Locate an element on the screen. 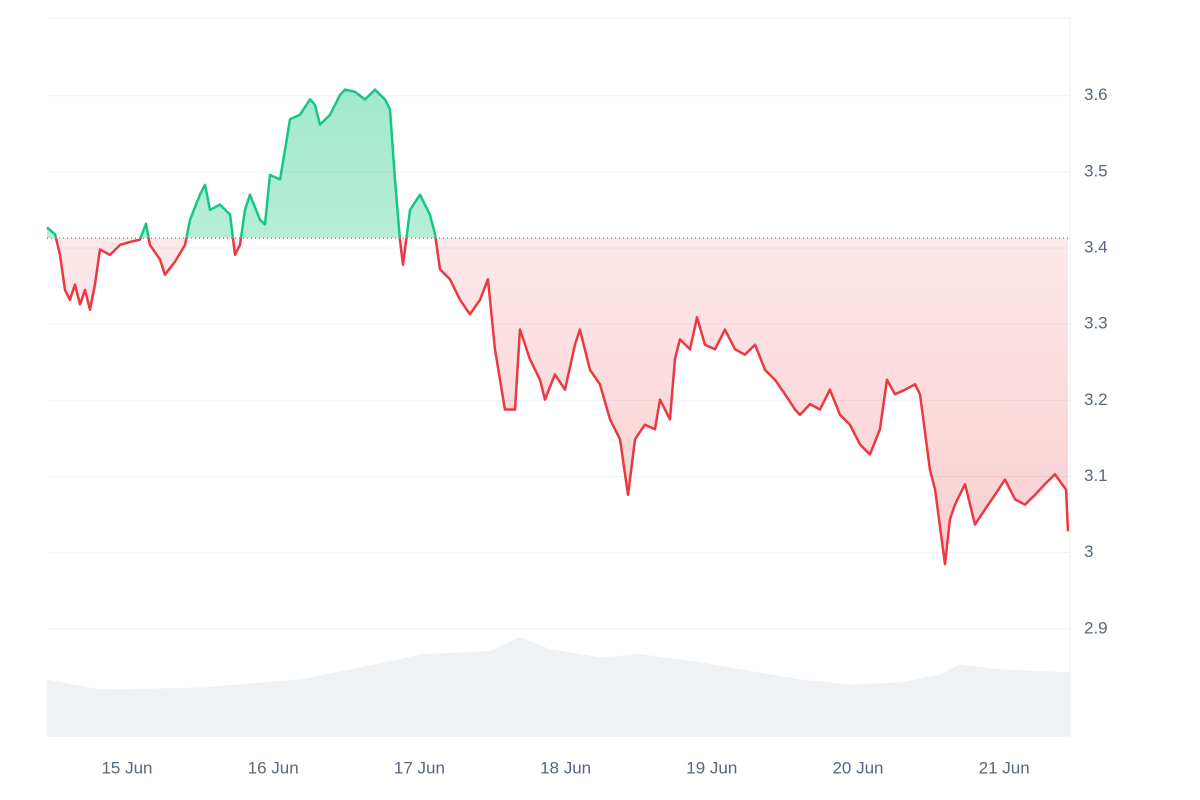  y-tick-label: 3.6 is located at coordinates (1096, 94).